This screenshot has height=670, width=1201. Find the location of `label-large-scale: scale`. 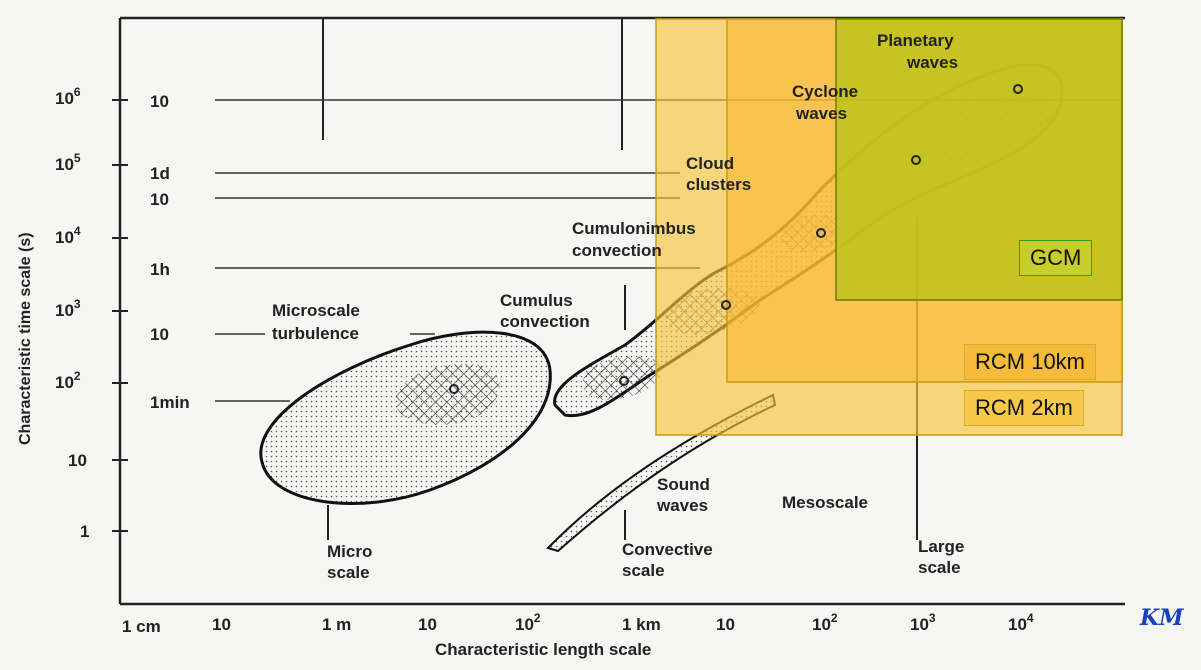

label-large-scale: scale is located at coordinates (939, 567).